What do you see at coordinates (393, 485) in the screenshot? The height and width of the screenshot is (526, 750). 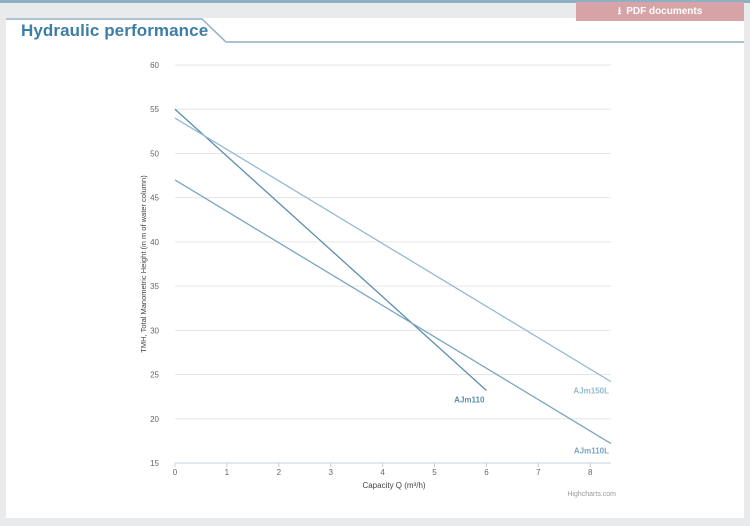 I see `x-axis-title: Capacity Q (m³/h)` at bounding box center [393, 485].